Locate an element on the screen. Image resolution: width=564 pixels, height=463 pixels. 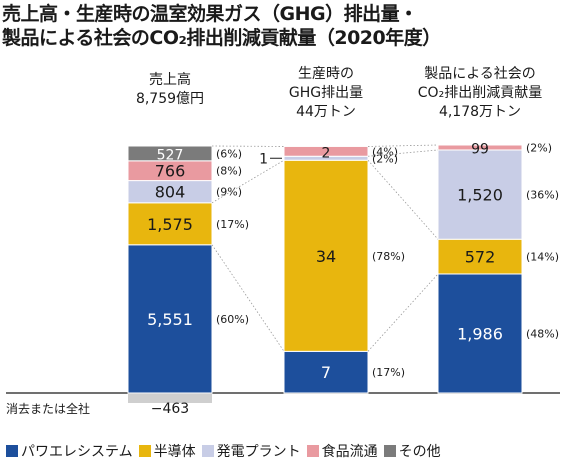
legend-item-3: 食品流通 is located at coordinates (342, 451).